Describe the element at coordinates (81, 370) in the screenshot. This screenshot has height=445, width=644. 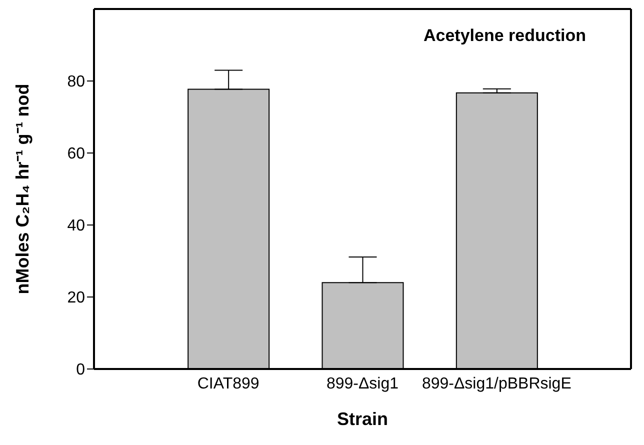
I see `y-tick-label: 0` at that location.